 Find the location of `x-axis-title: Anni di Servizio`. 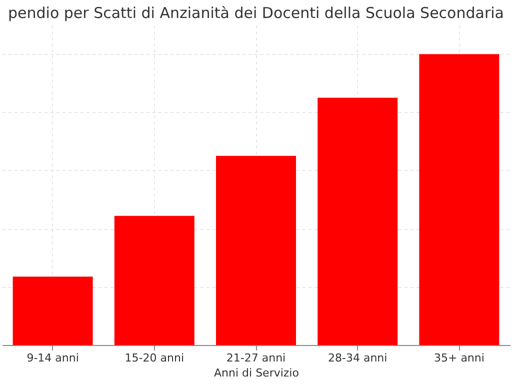

x-axis-title: Anni di Servizio is located at coordinates (257, 373).